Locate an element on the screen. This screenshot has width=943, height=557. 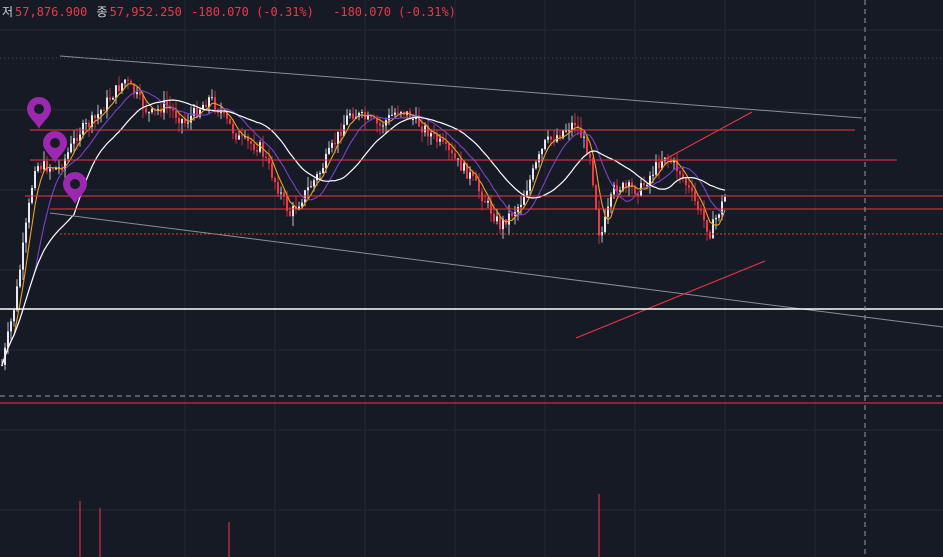
change-value-repeat: -180.070 (-0.31%) is located at coordinates (394, 12).